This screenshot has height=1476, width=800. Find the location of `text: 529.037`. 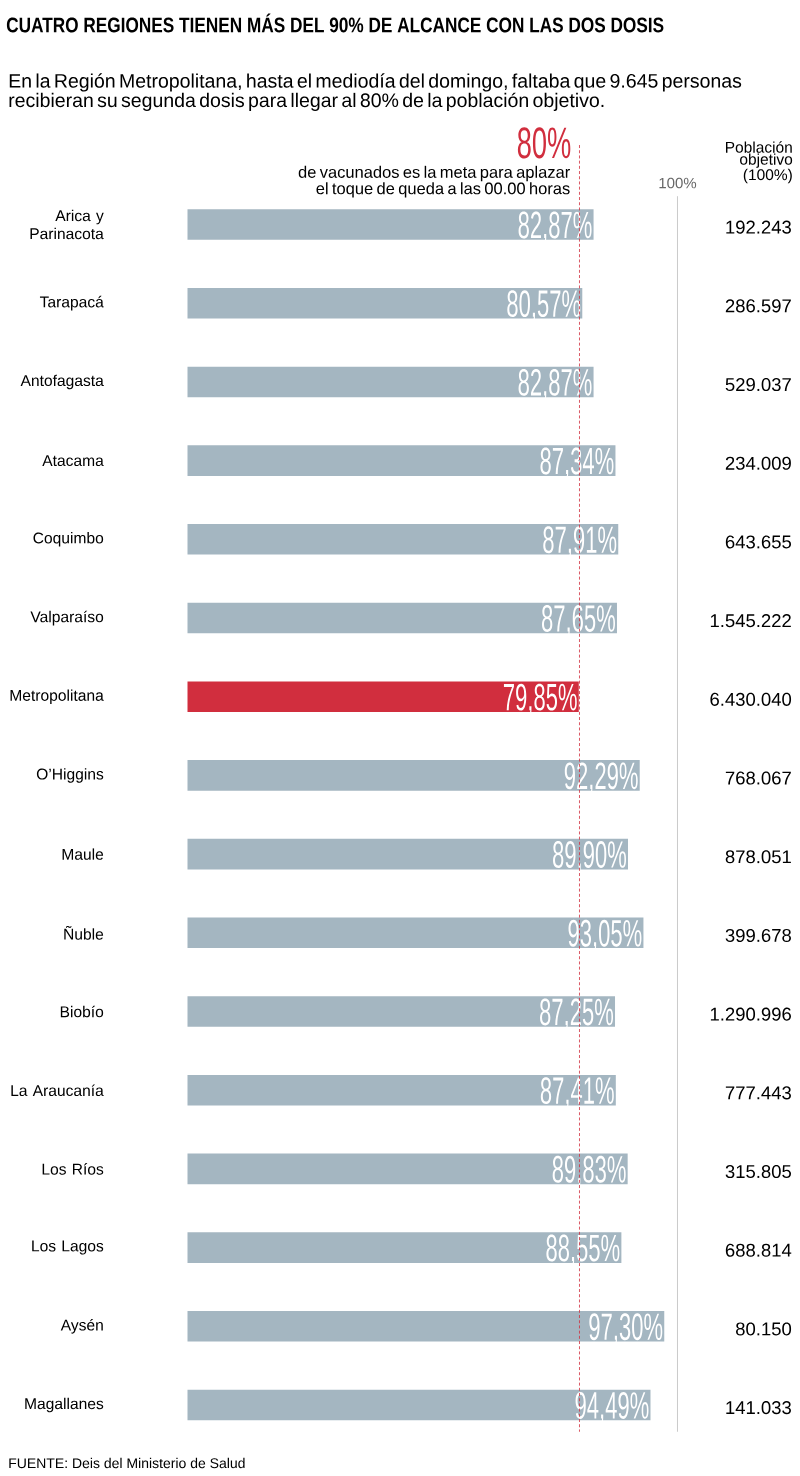

text: 529.037 is located at coordinates (758, 385).